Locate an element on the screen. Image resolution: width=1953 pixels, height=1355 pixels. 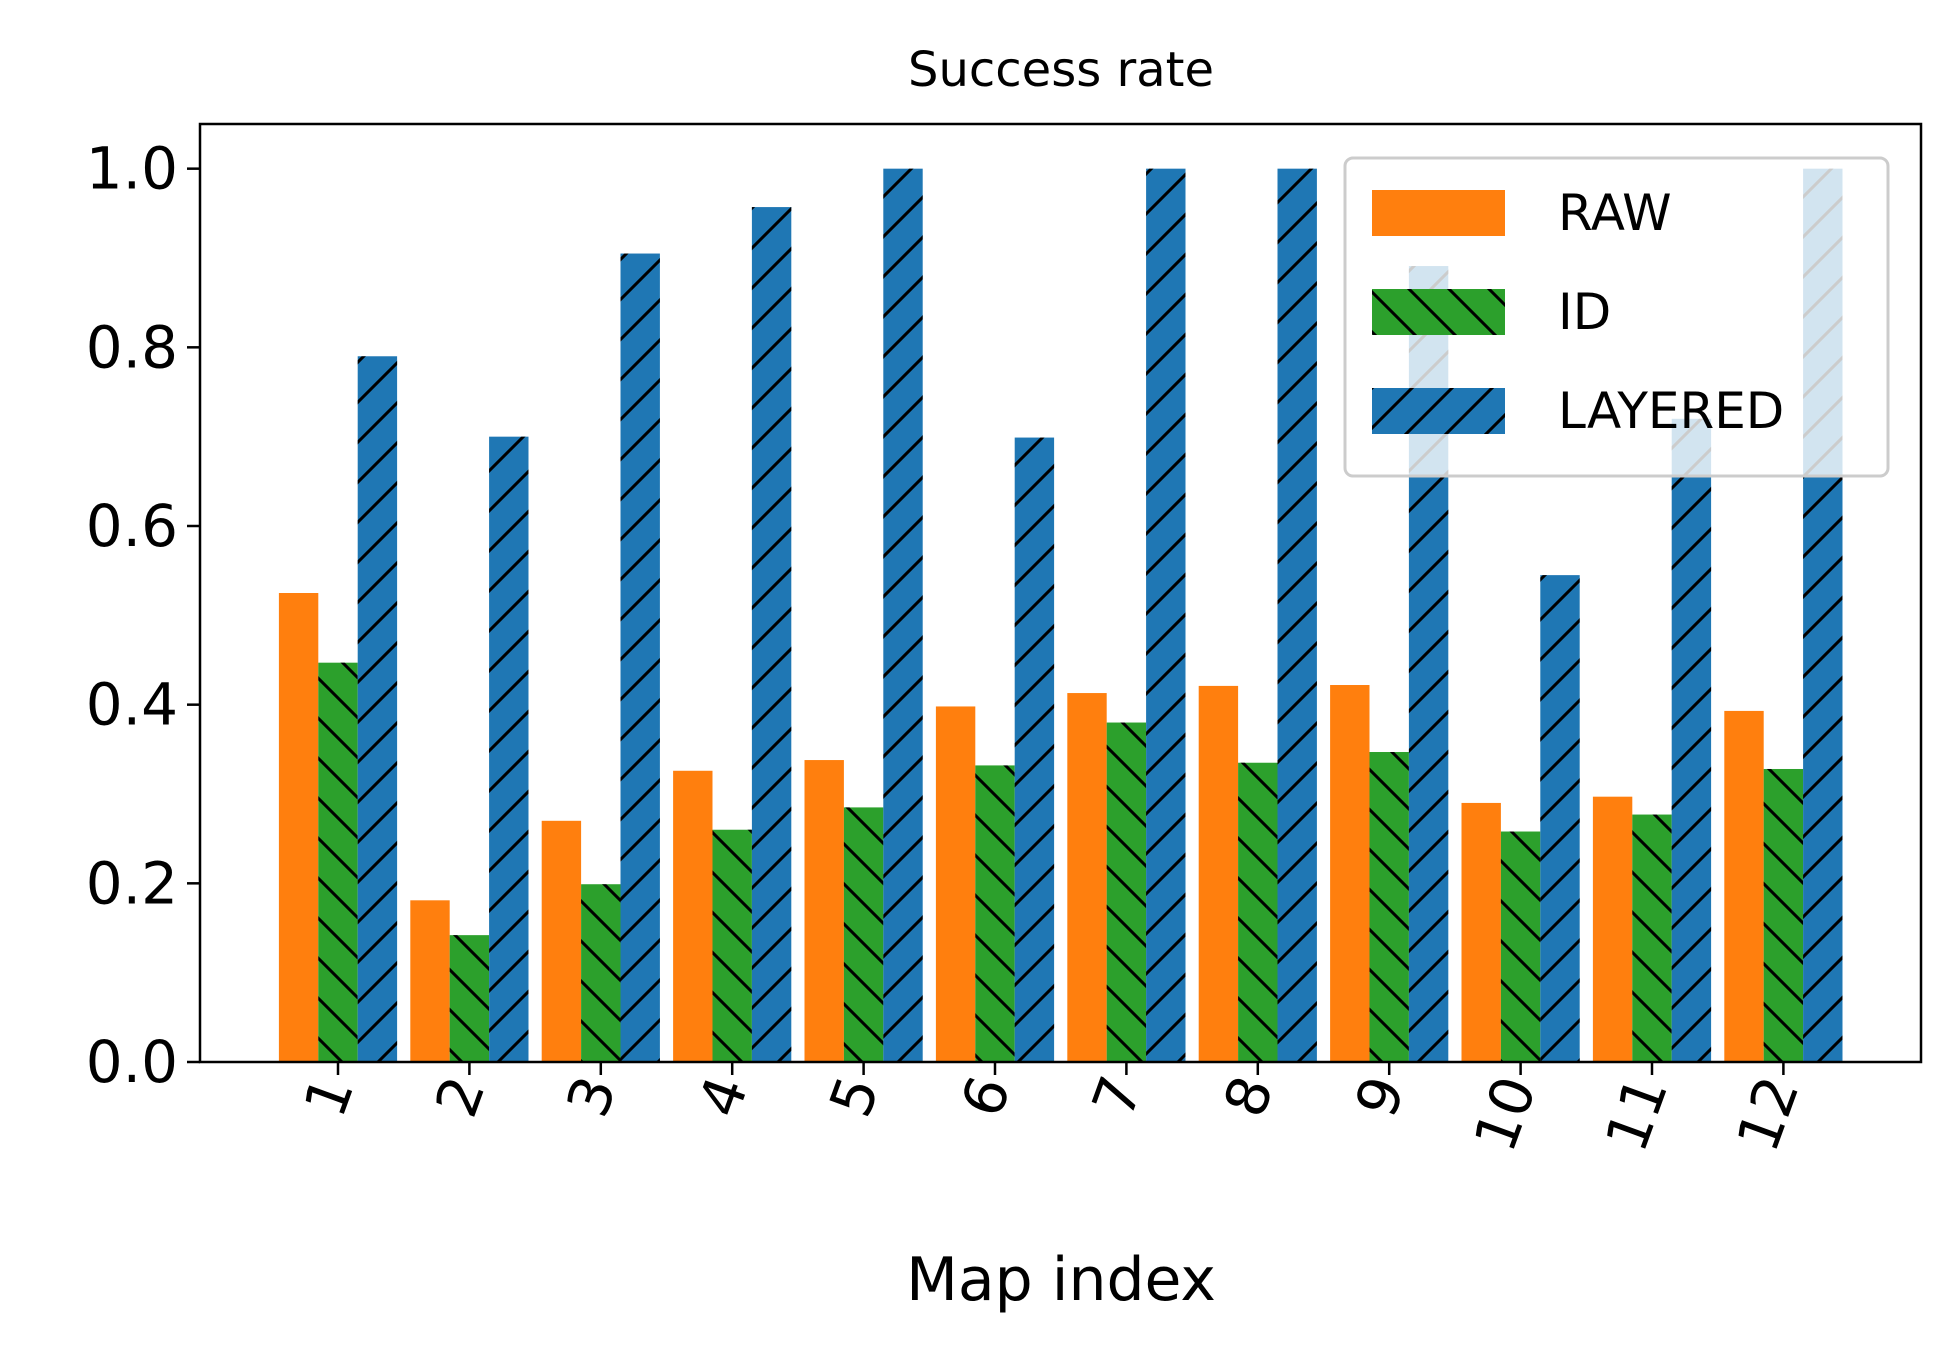
legend-label-layered: LAYERED is located at coordinates (1671, 411).